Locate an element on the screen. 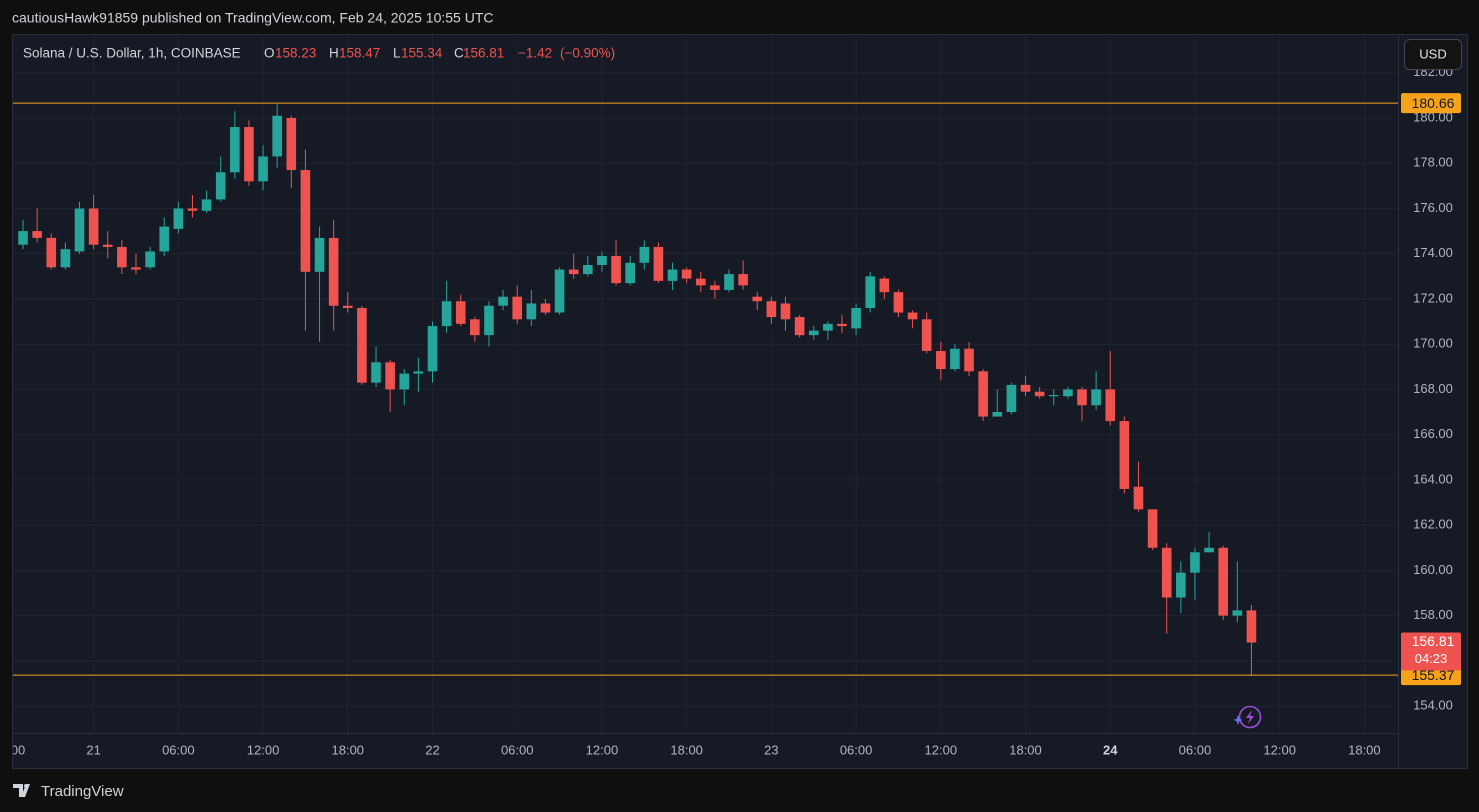 The width and height of the screenshot is (1479, 812). ohlc-letter: H is located at coordinates (334, 53).